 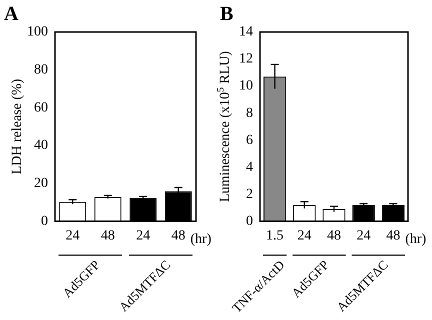 I want to click on y-tick-label: 2, so click(x=249, y=194).